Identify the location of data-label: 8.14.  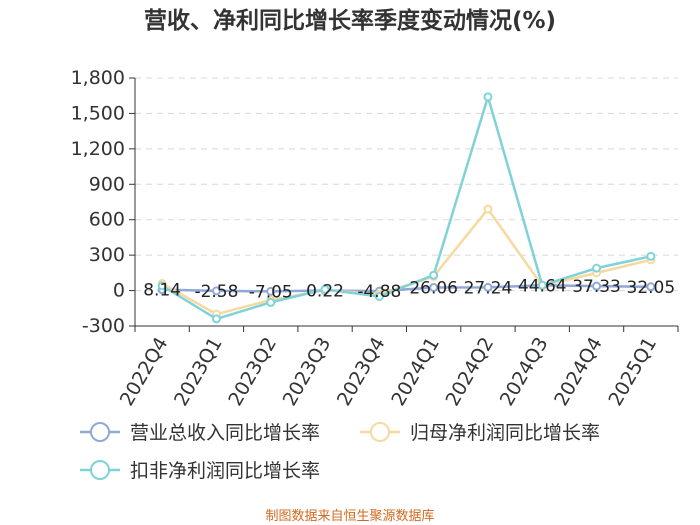
(162, 291).